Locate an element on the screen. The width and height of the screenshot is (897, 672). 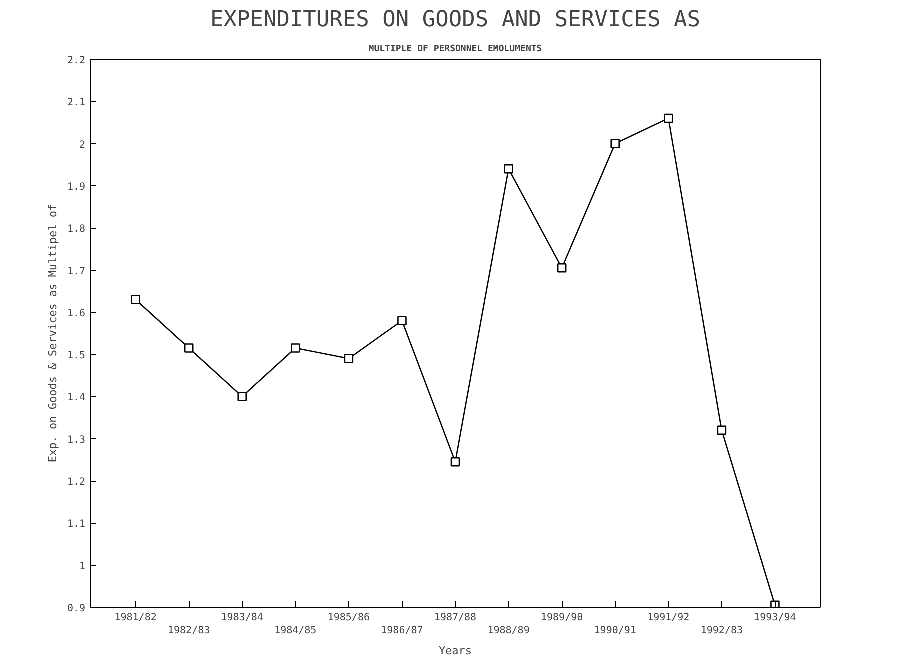
x-tick-label: 1985/86 is located at coordinates (349, 618).